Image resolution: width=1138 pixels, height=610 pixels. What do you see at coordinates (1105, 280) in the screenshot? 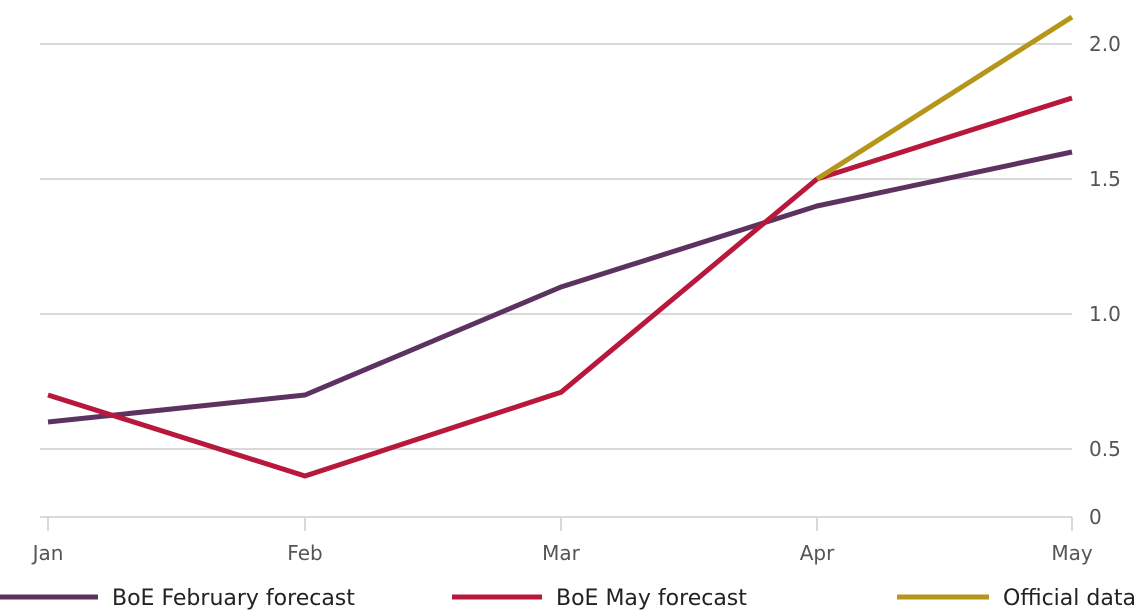
I see `y-axis-tick-labels: 0 0.5 1.0 1.5 2.0` at bounding box center [1105, 280].